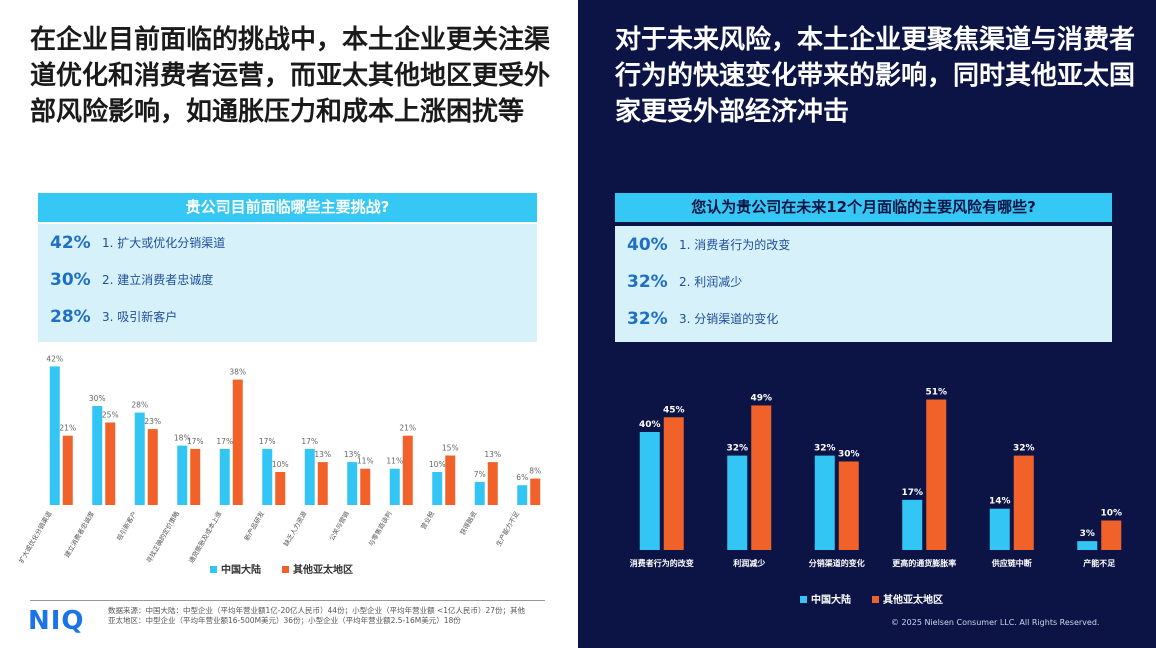  Describe the element at coordinates (837, 563) in the screenshot. I see `category-label: 分销渠道的变化` at that location.